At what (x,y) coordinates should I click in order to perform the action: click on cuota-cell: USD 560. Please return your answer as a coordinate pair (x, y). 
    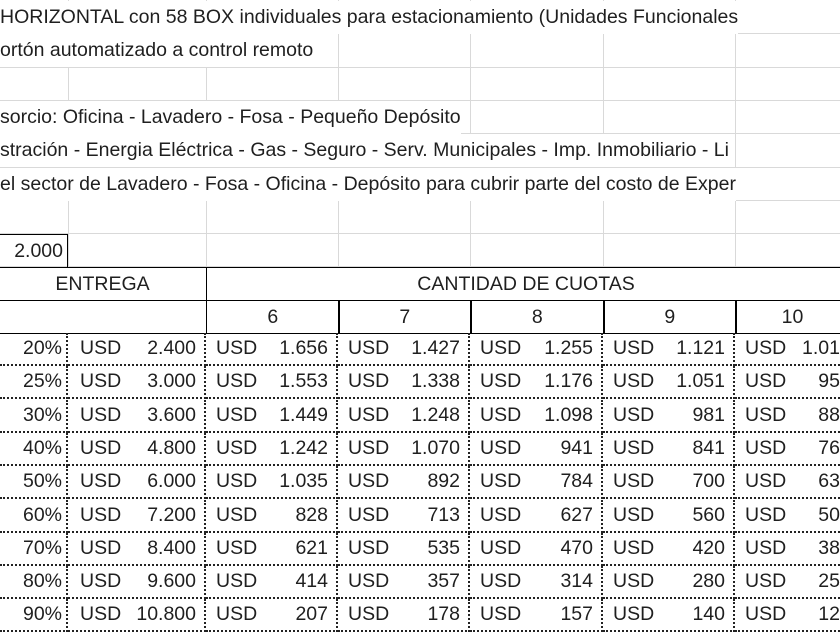
    Looking at the image, I should click on (669, 516).